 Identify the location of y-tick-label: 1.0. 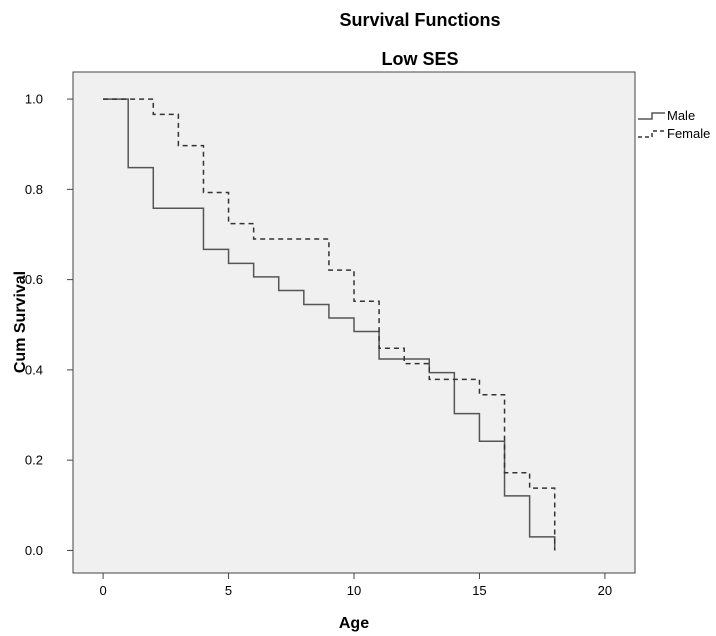
(34, 99).